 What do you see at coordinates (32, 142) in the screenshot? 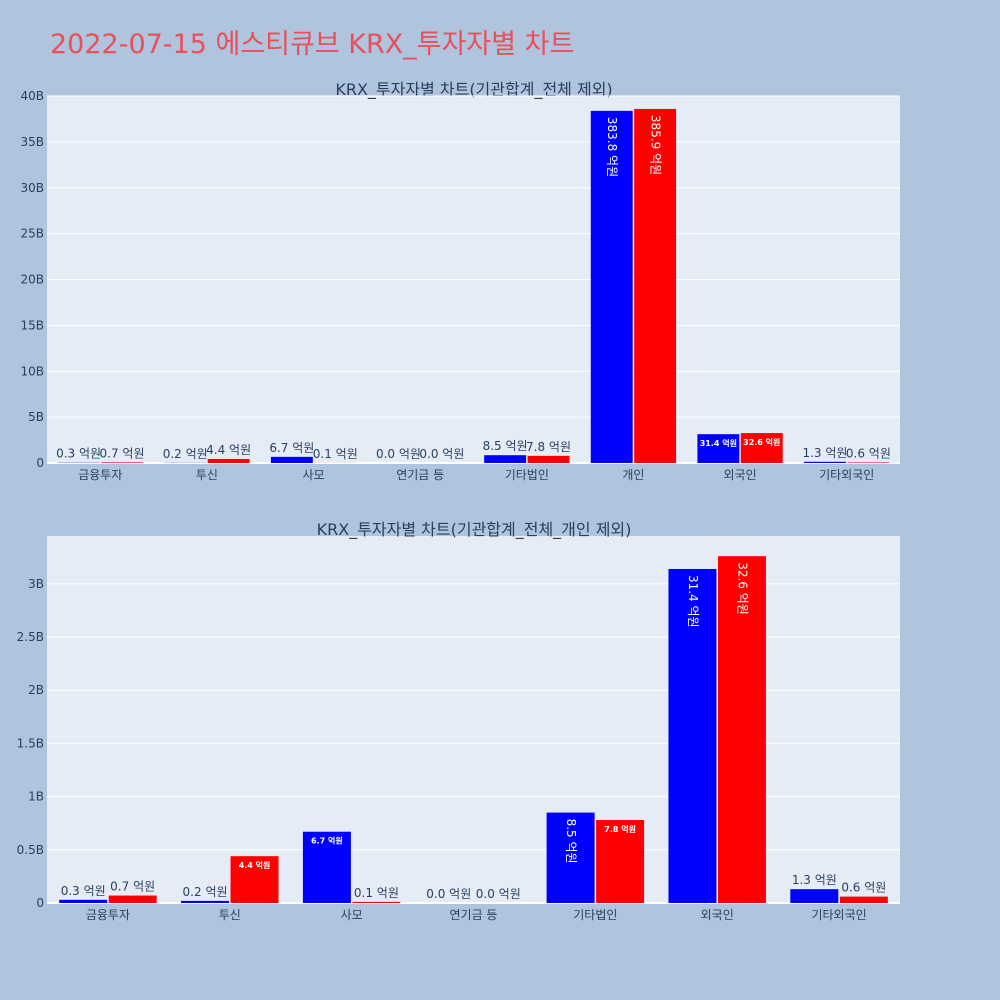
I see `y-tick-label: 35B` at bounding box center [32, 142].